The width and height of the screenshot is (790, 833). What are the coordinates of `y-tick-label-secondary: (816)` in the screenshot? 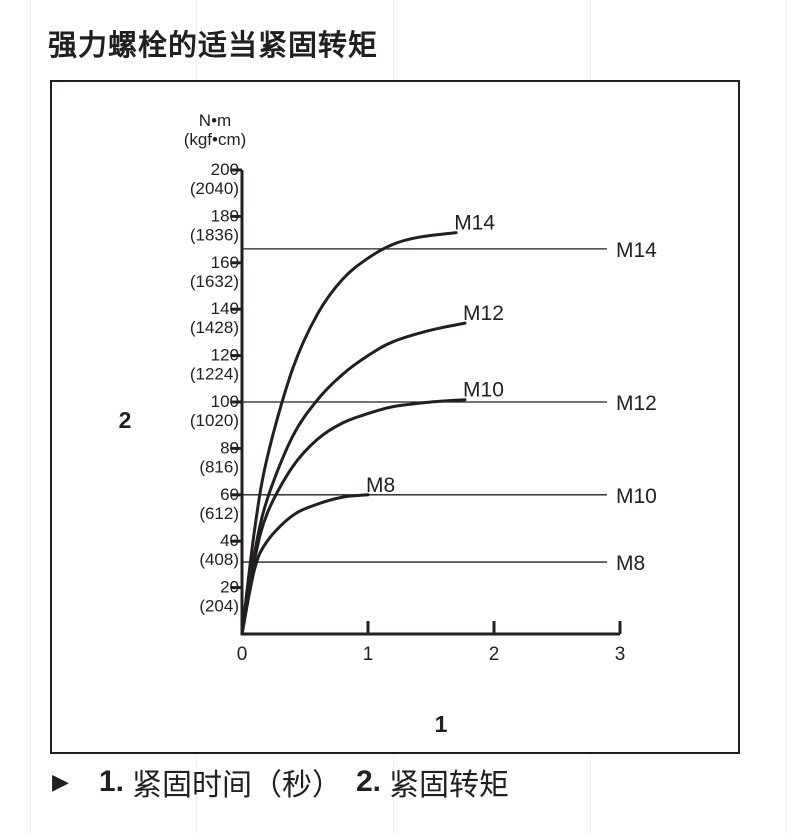 It's located at (219, 466).